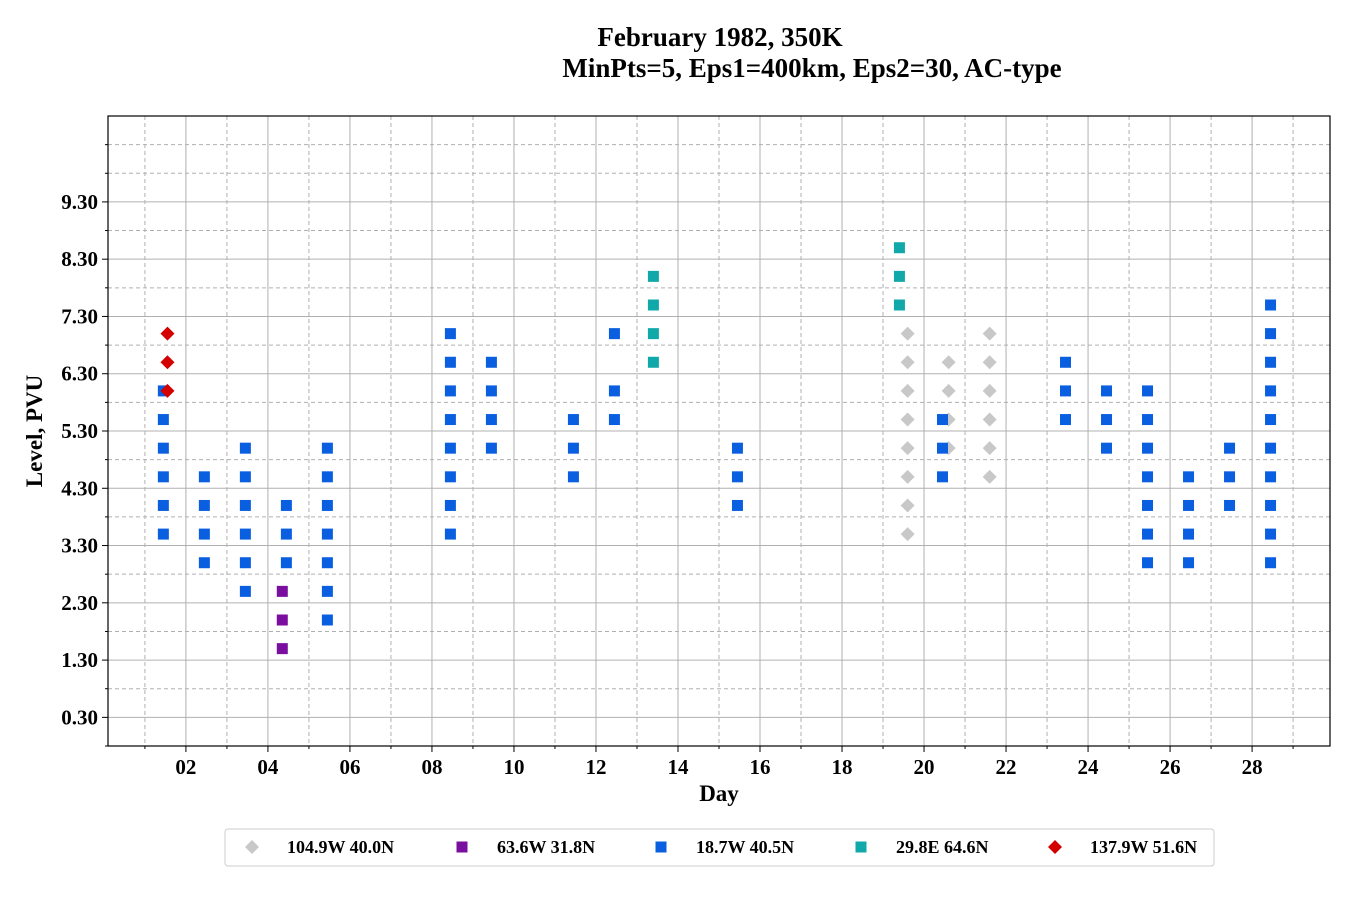  Describe the element at coordinates (268, 767) in the screenshot. I see `x-tick-label: 04` at that location.